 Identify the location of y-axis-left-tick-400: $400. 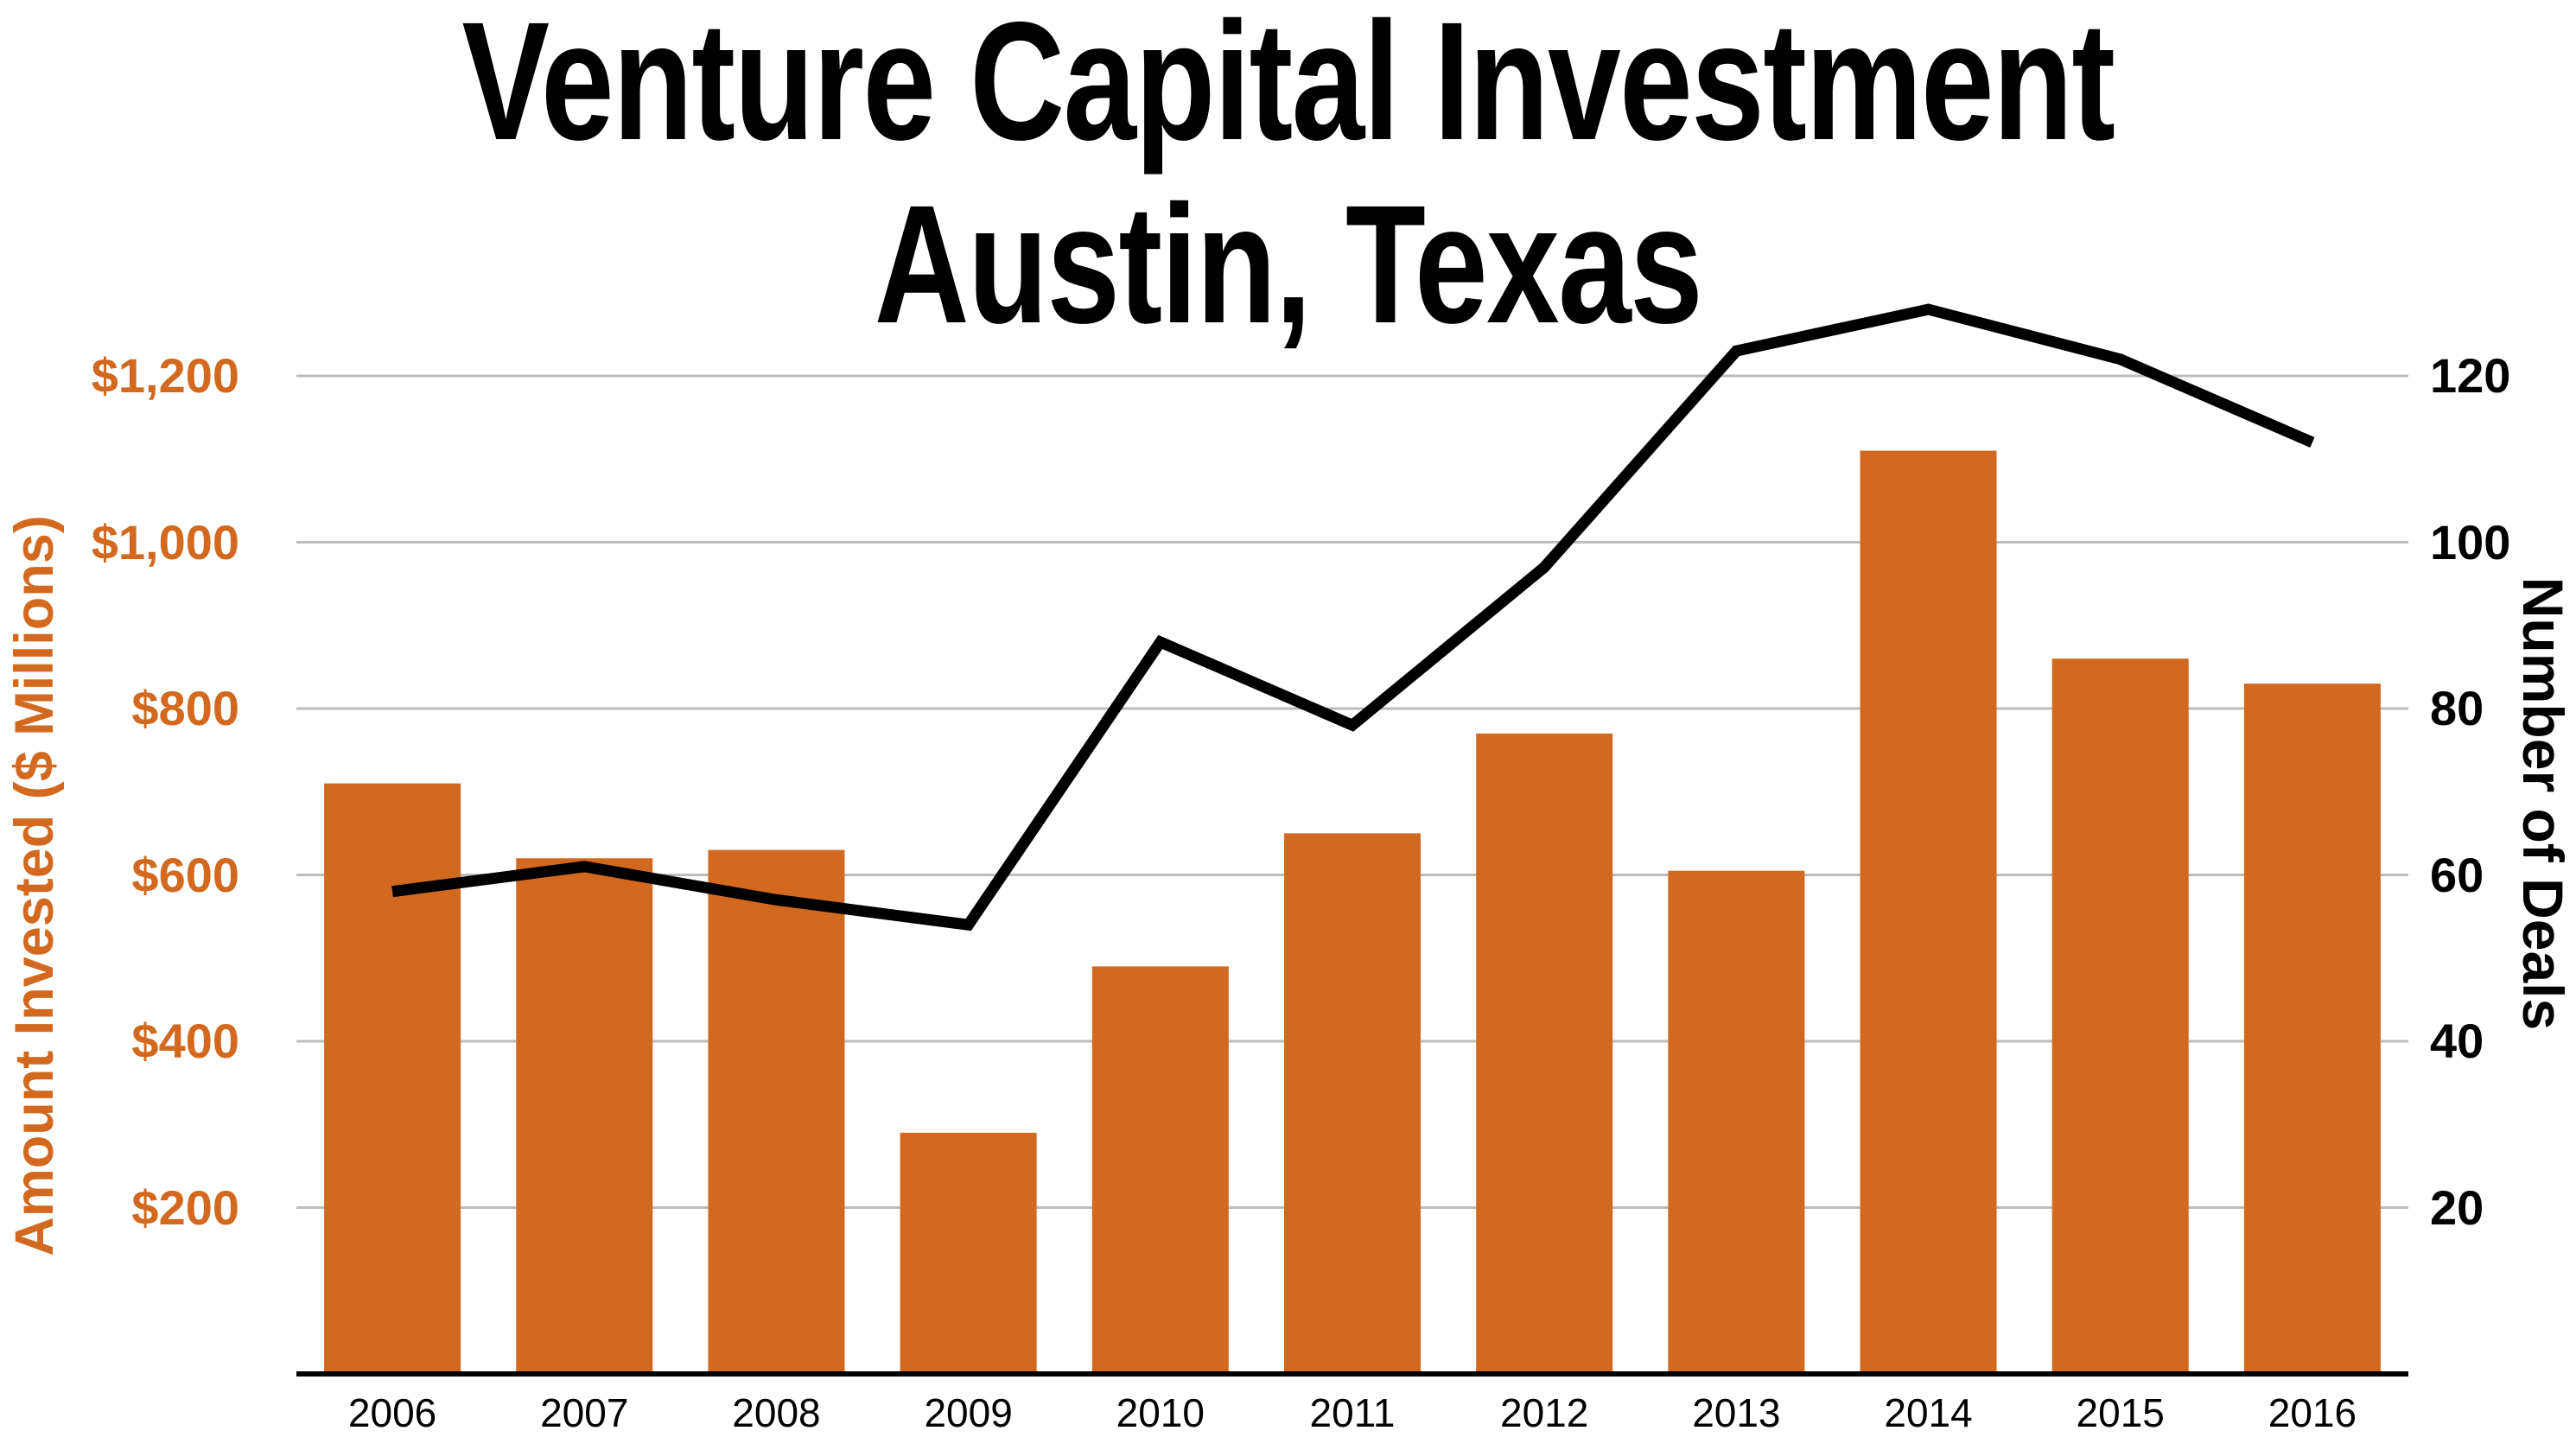
(185, 1041).